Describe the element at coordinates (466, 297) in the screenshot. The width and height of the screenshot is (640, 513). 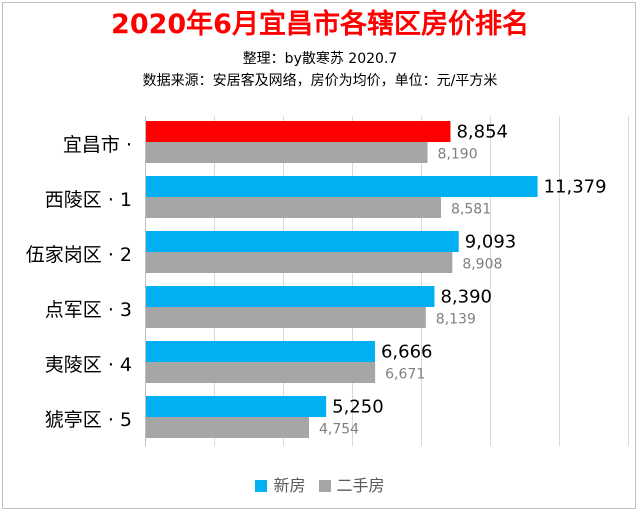
I see `data-label-new: 8,390` at that location.